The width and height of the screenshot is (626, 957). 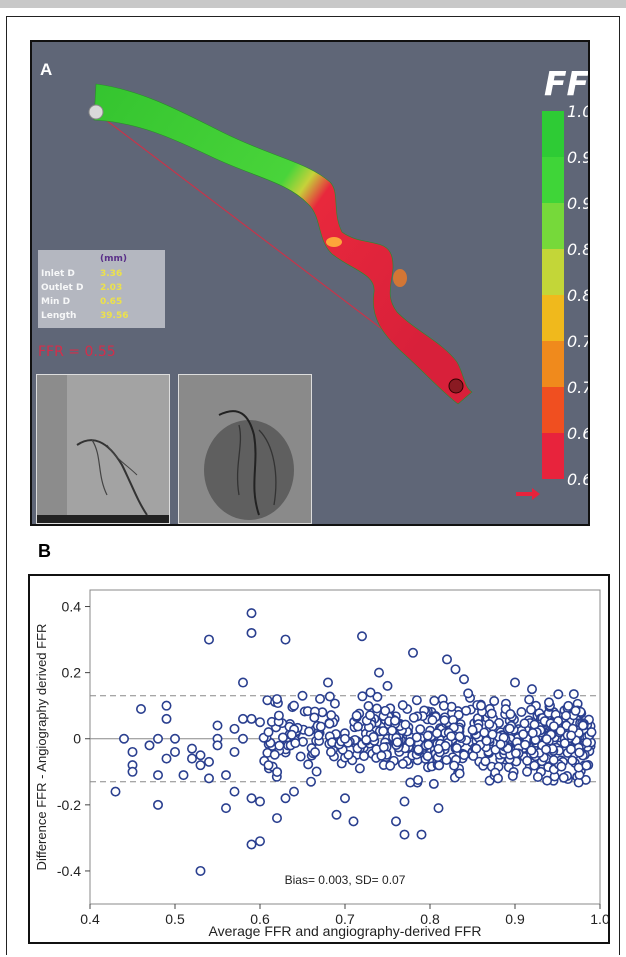 What do you see at coordinates (400, 278) in the screenshot?
I see `stenosis-hotspot` at bounding box center [400, 278].